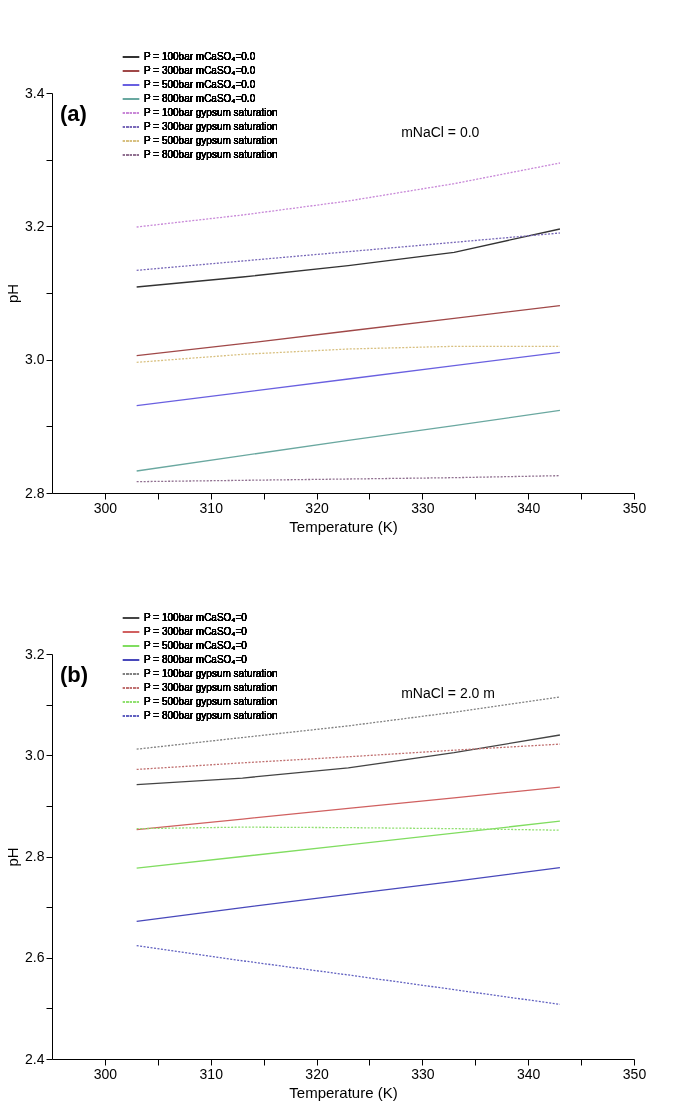 Image resolution: width=673 pixels, height=1115 pixels. I want to click on annotation: mNaCl = 2.0 m, so click(448, 693).